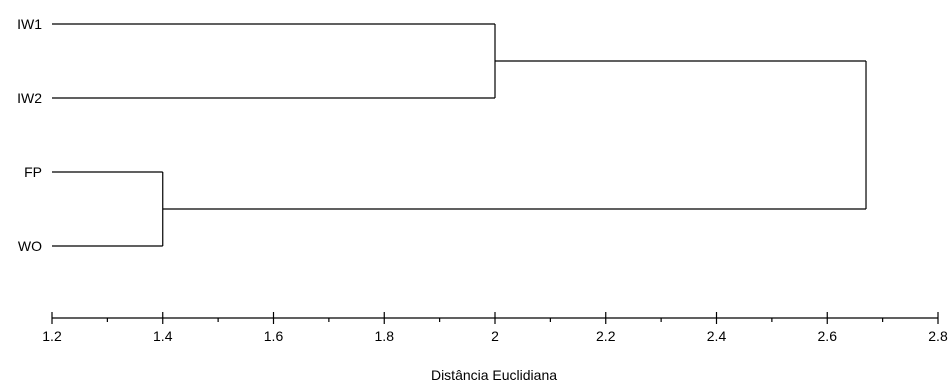 The image size is (952, 390). I want to click on leaf-label-fp: FP, so click(33, 172).